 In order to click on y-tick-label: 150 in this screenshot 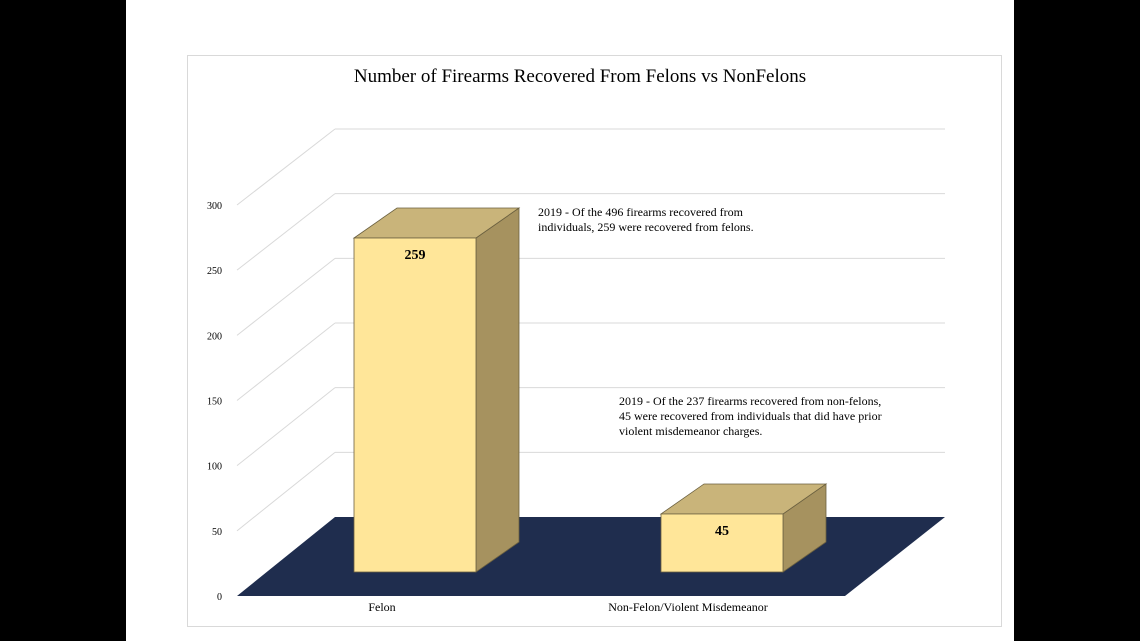, I will do `click(214, 402)`.